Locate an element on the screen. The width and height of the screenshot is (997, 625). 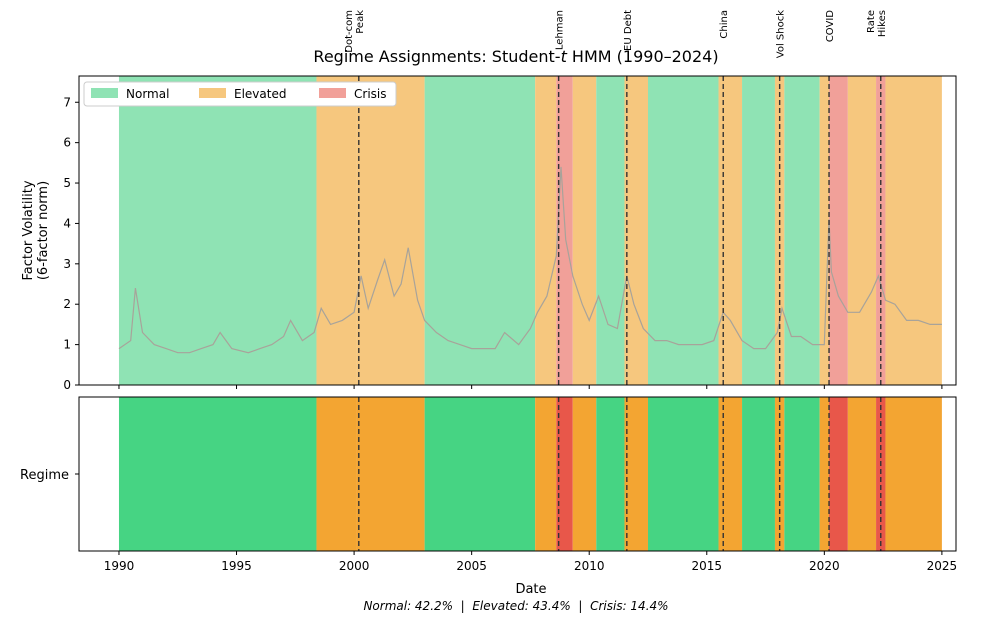
event-label: COVID is located at coordinates (830, 26).